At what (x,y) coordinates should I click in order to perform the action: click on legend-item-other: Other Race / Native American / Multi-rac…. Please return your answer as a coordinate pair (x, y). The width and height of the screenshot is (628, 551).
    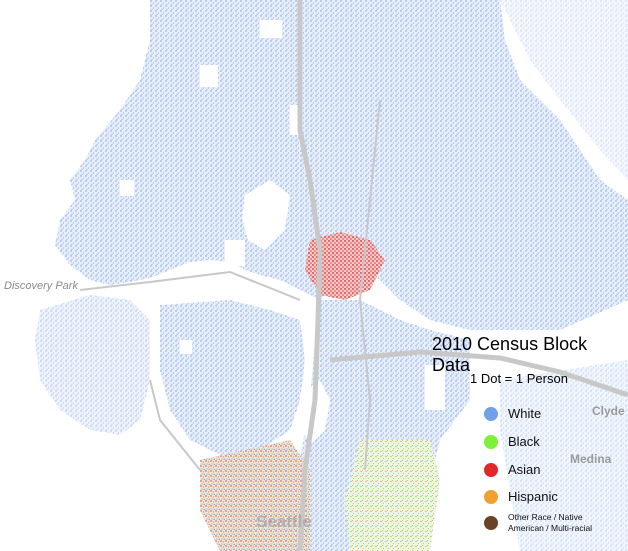
    Looking at the image, I should click on (548, 523).